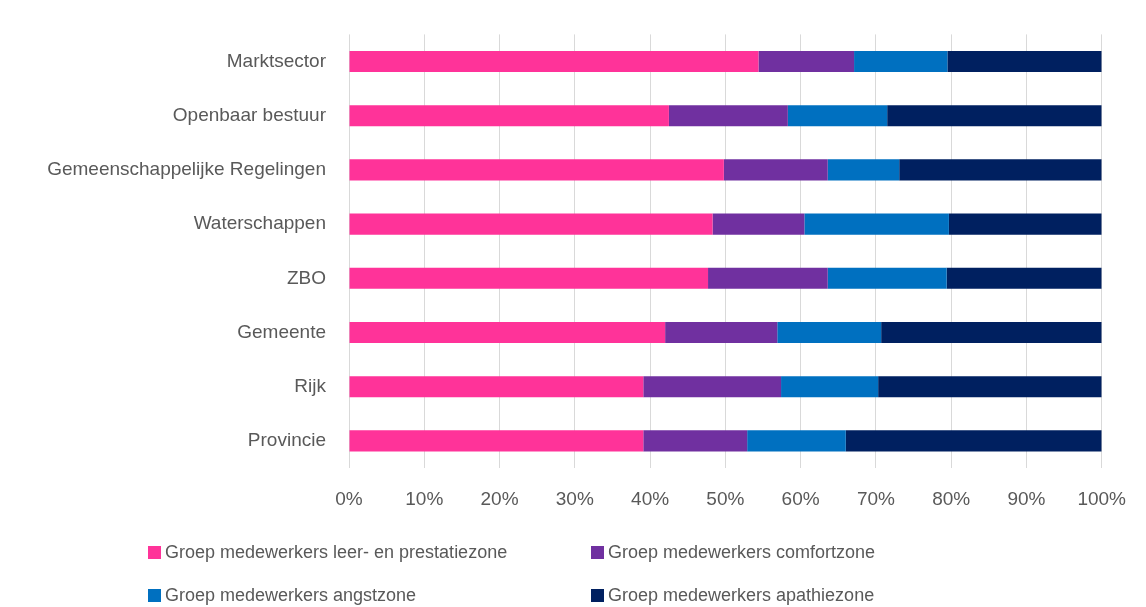 The height and width of the screenshot is (607, 1146). Describe the element at coordinates (876, 498) in the screenshot. I see `x-tick-label: 70%` at that location.